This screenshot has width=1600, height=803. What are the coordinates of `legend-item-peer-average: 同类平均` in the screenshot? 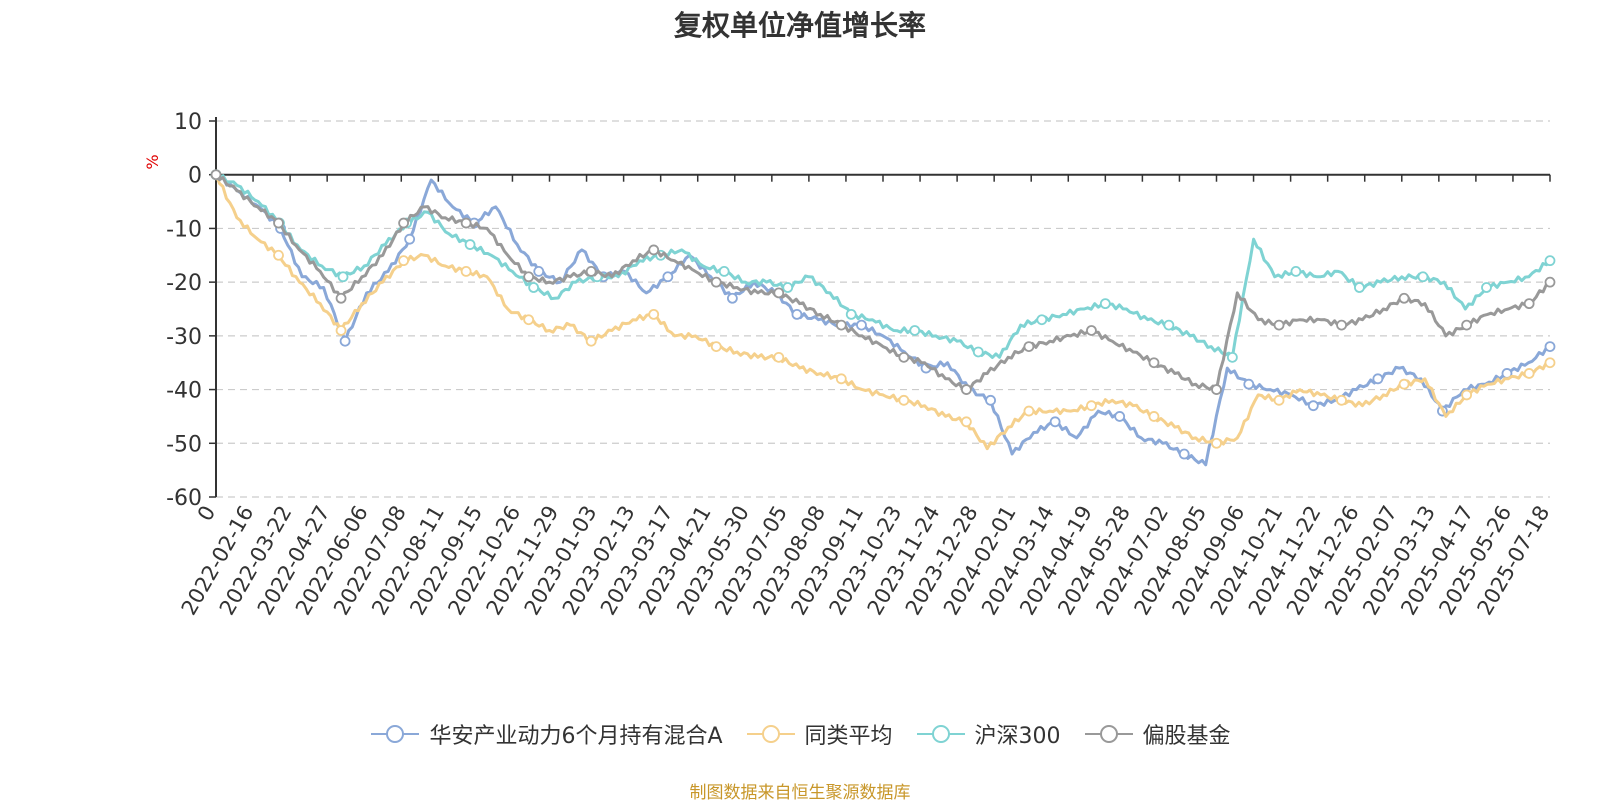 It's located at (819, 734).